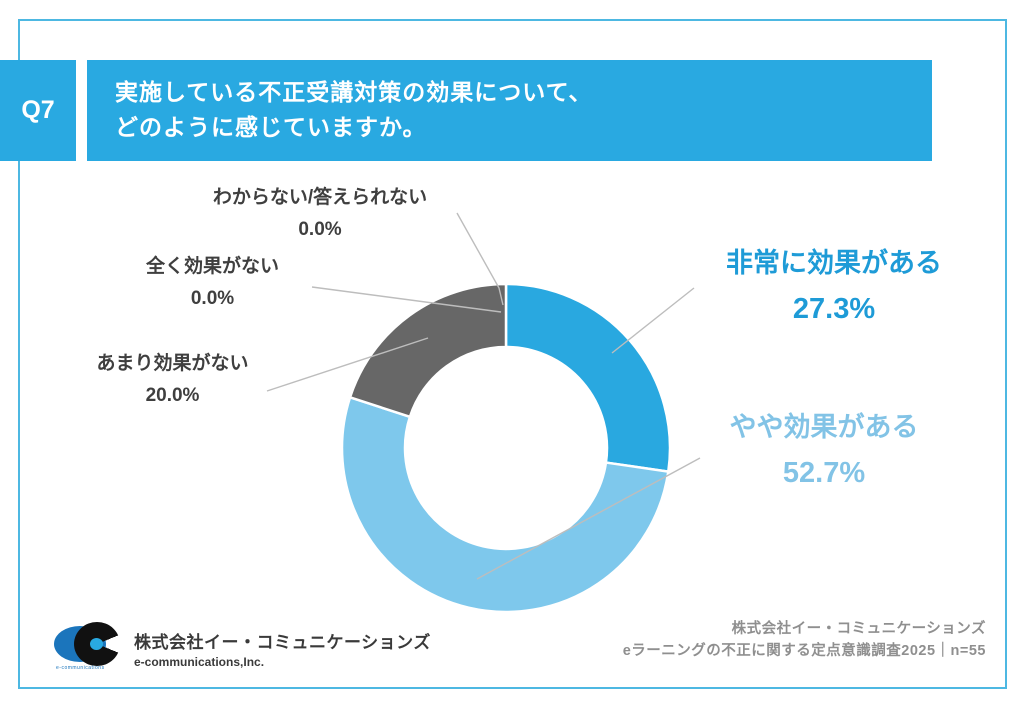  I want to click on slice-label-little-effect-text: あまり効果がない, so click(172, 363).